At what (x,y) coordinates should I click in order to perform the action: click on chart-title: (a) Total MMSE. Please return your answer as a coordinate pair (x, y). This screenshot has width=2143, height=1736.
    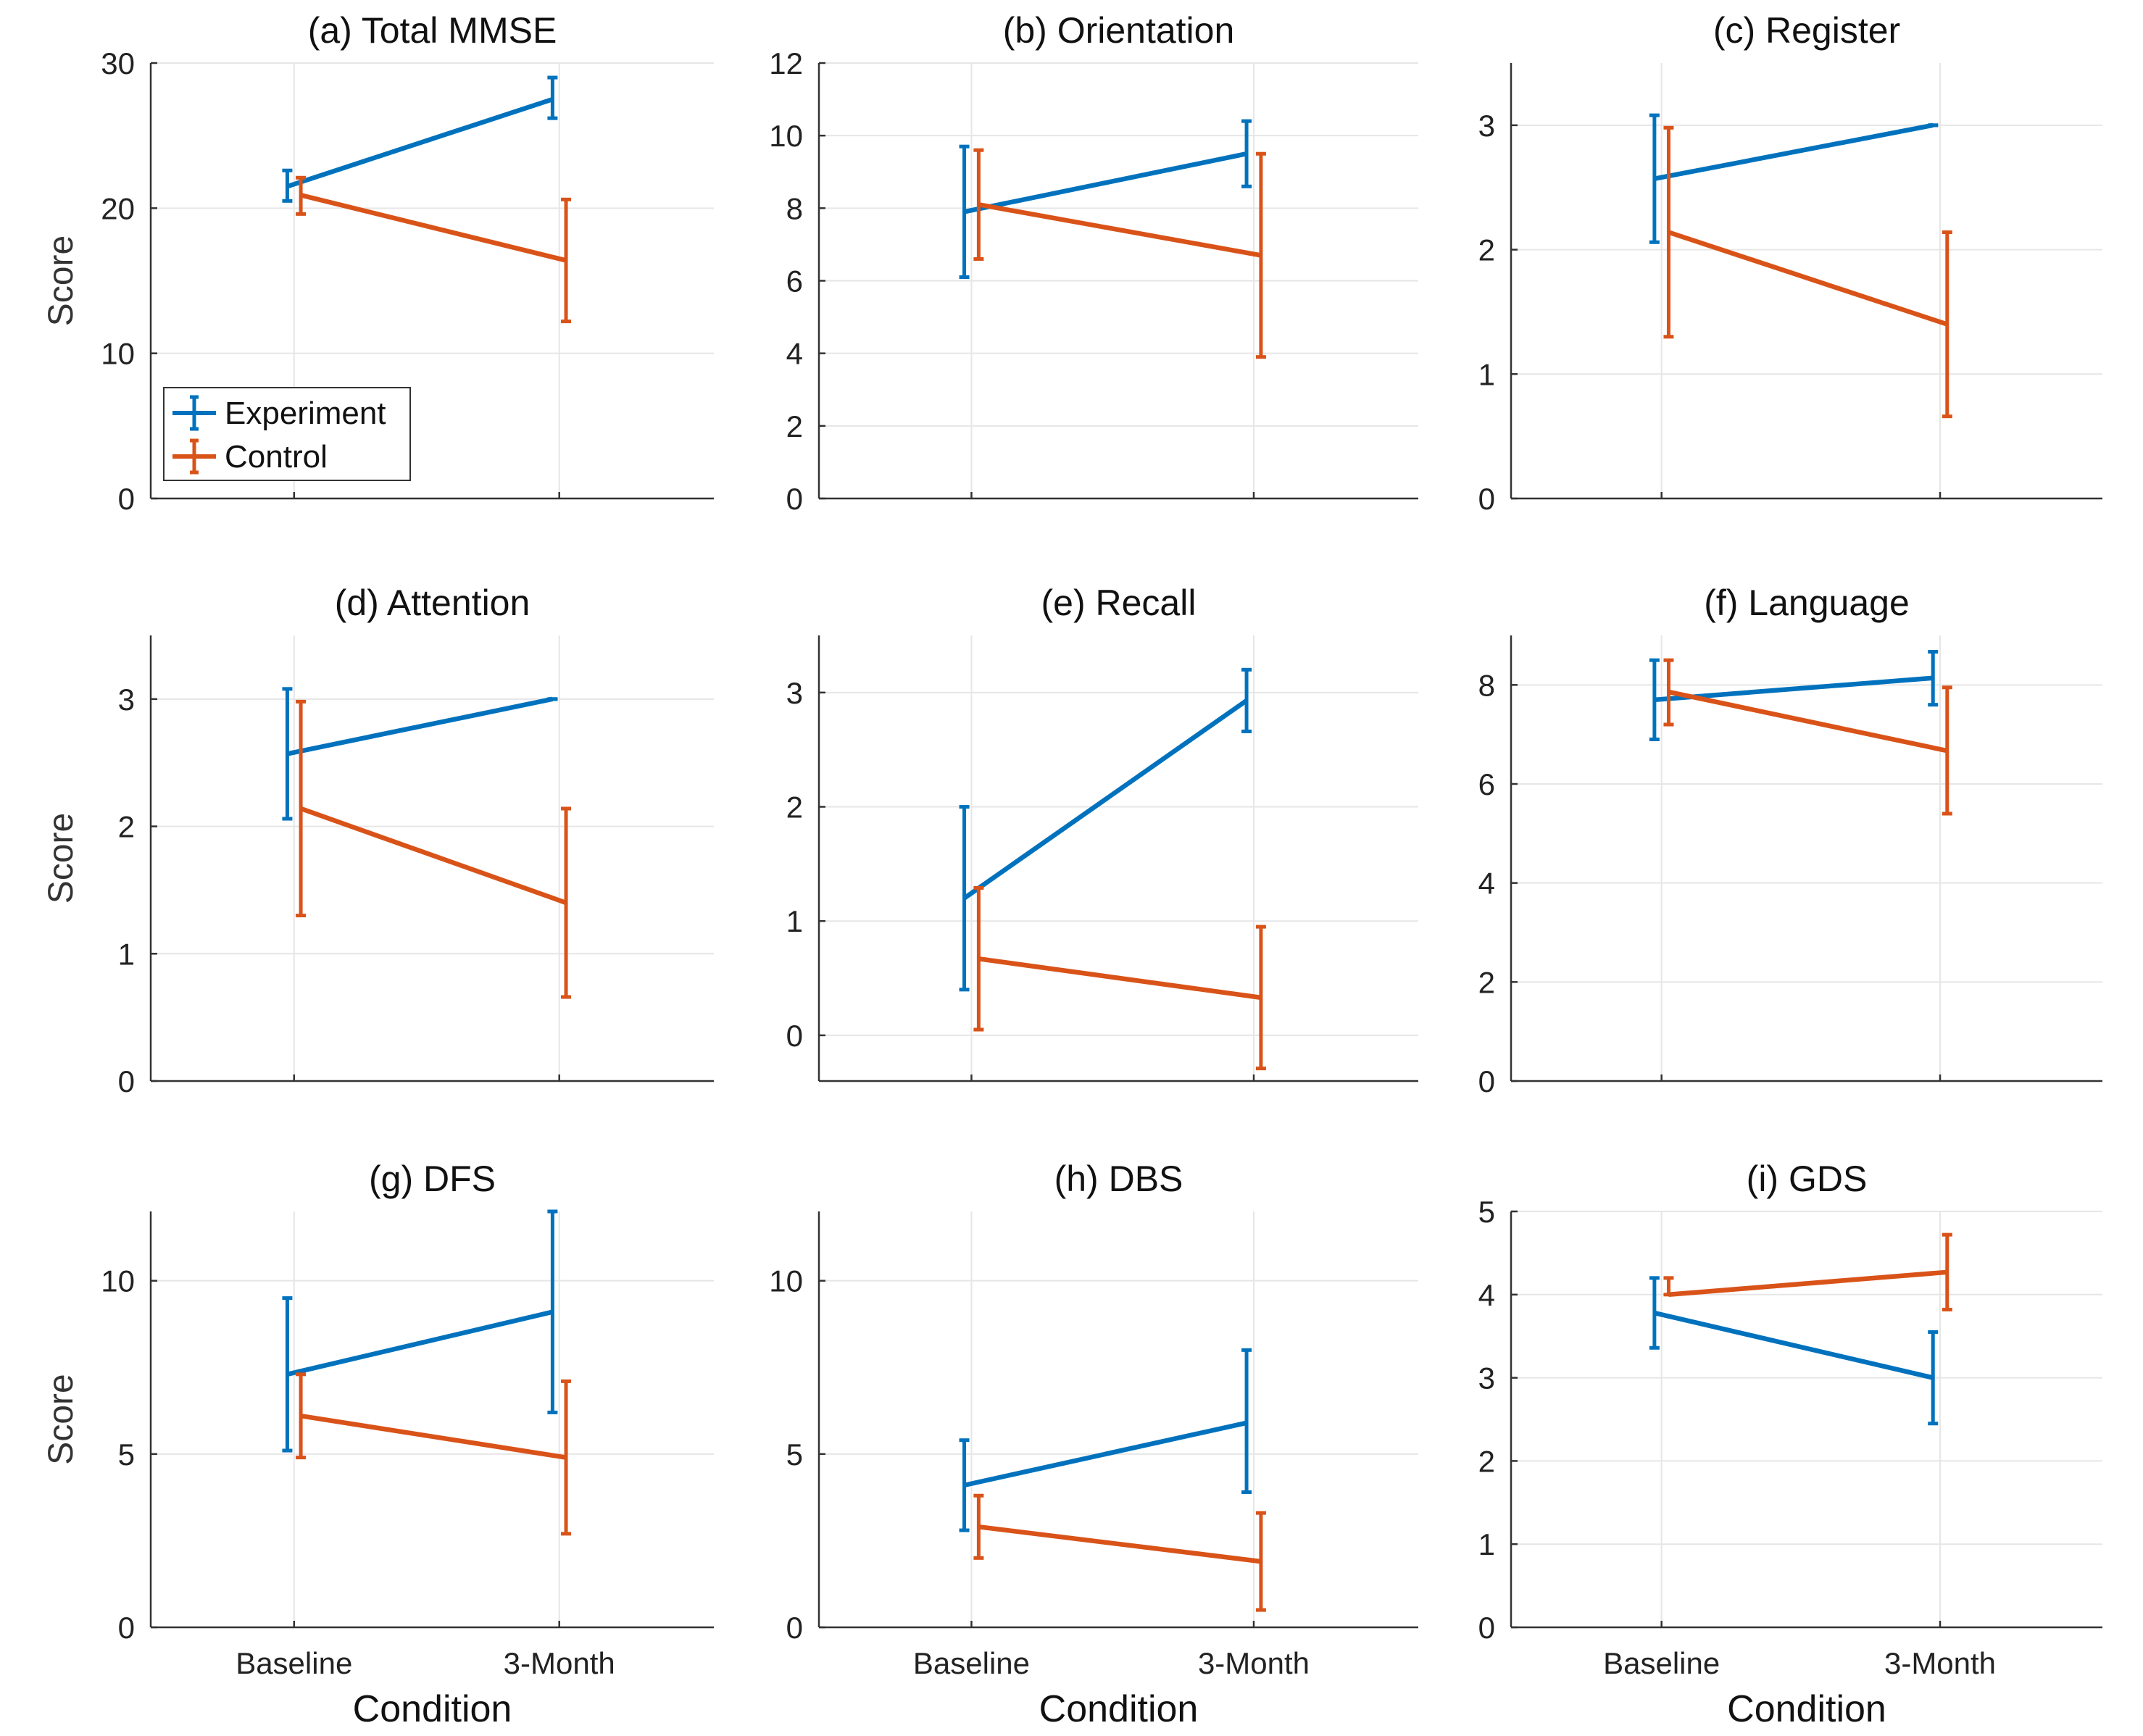
    Looking at the image, I should click on (432, 31).